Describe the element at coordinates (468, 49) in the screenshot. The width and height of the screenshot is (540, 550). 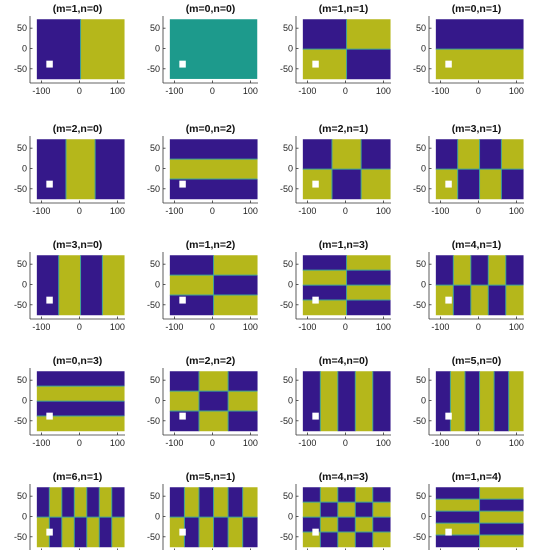
I see `panel-4: (m=0,n=1) -100 0 100 50 0 -50` at that location.